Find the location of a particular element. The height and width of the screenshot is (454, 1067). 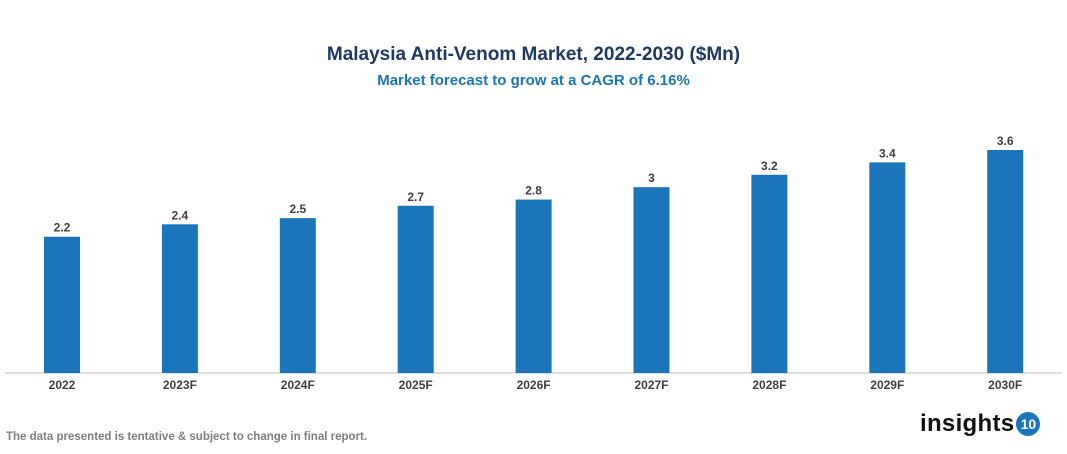

data-label: 2.7 is located at coordinates (415, 197).